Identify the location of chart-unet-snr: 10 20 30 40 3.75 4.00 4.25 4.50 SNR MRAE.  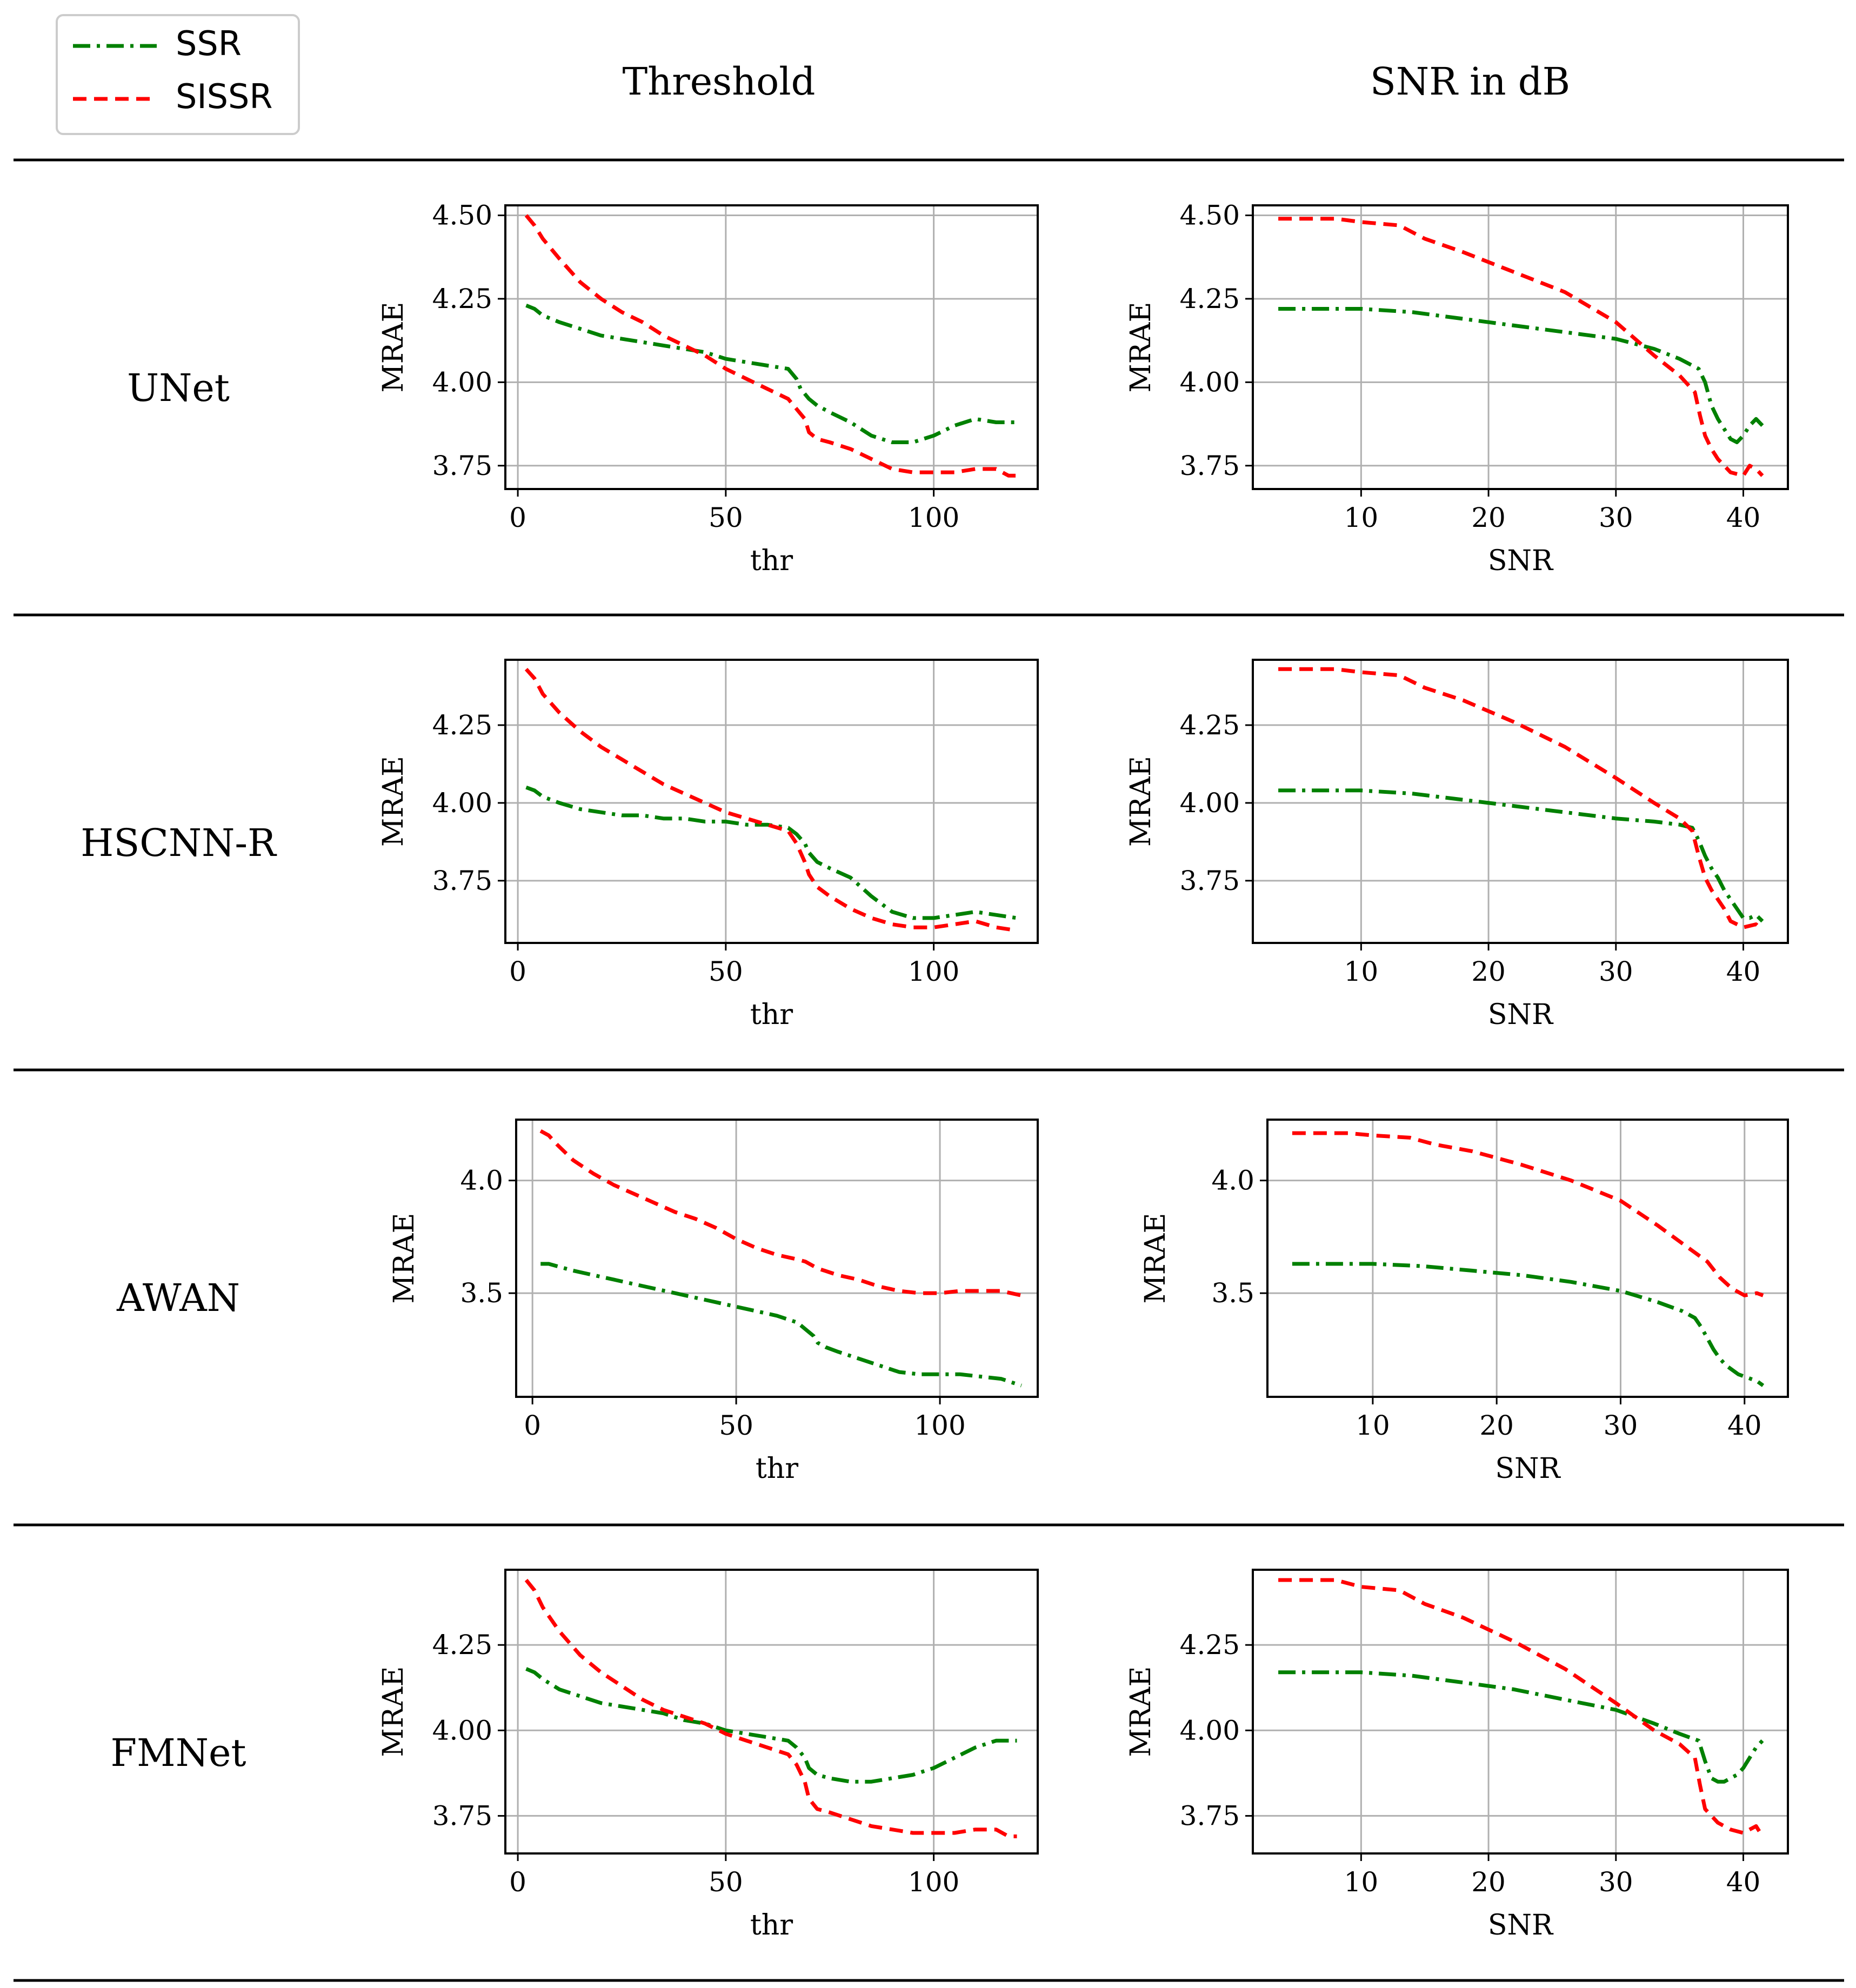
(1457, 389).